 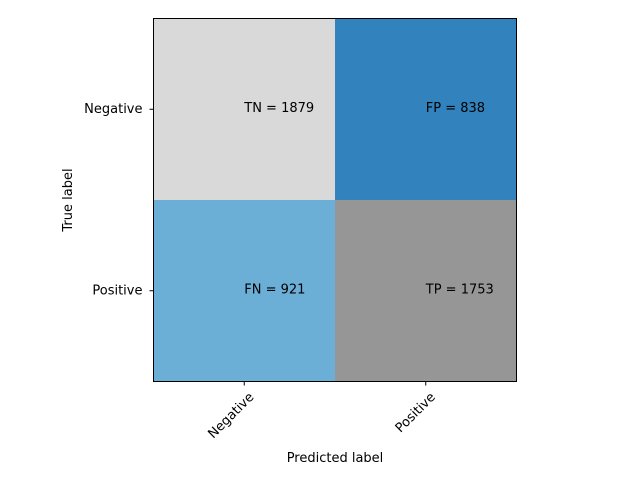 What do you see at coordinates (274, 289) in the screenshot?
I see `cell-label-fn: FN = 921` at bounding box center [274, 289].